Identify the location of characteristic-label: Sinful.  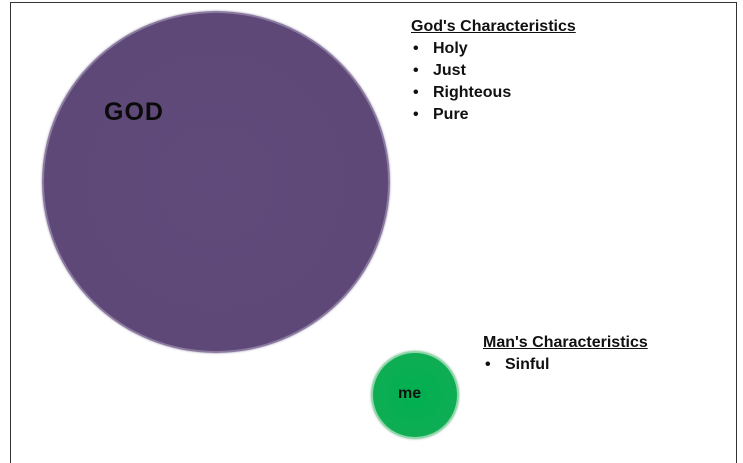
(527, 364).